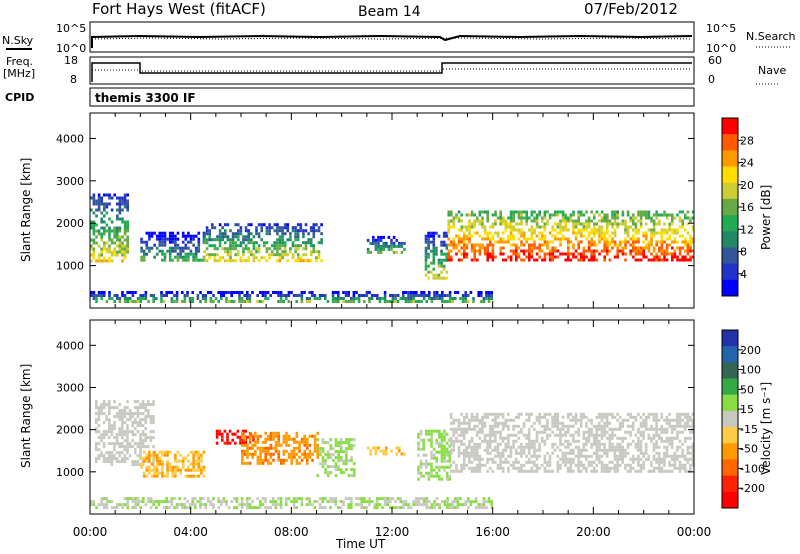 This screenshot has width=800, height=554. What do you see at coordinates (772, 70) in the screenshot?
I see `nave-label: Nave` at bounding box center [772, 70].